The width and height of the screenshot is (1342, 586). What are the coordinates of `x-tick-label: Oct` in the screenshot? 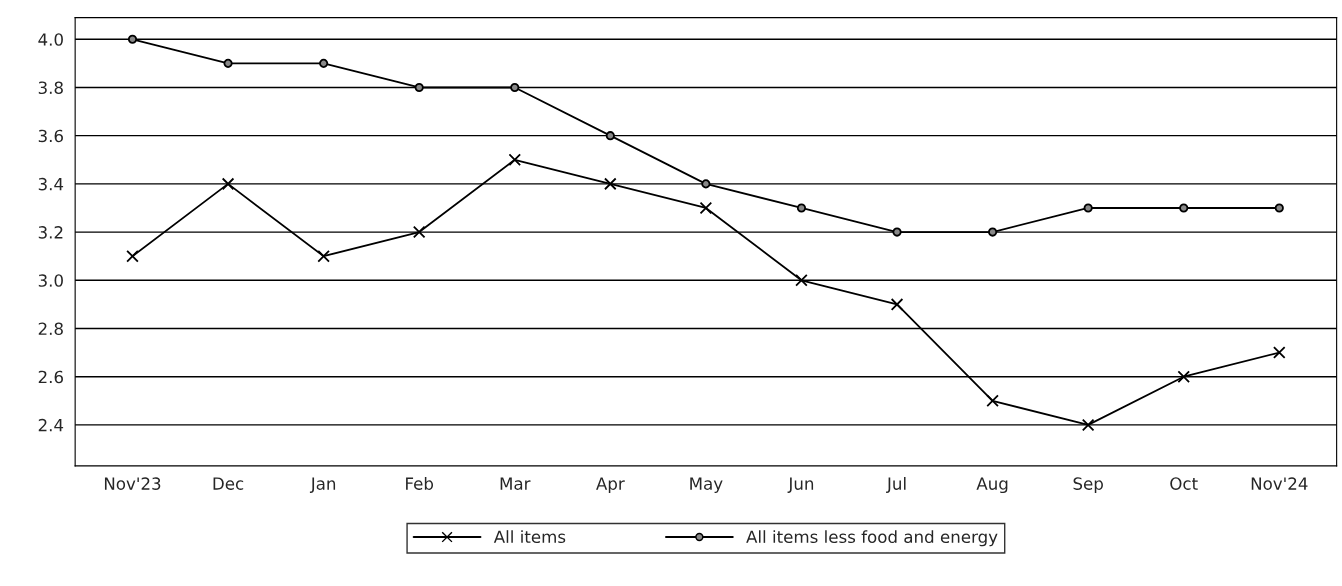 It's located at (1184, 483).